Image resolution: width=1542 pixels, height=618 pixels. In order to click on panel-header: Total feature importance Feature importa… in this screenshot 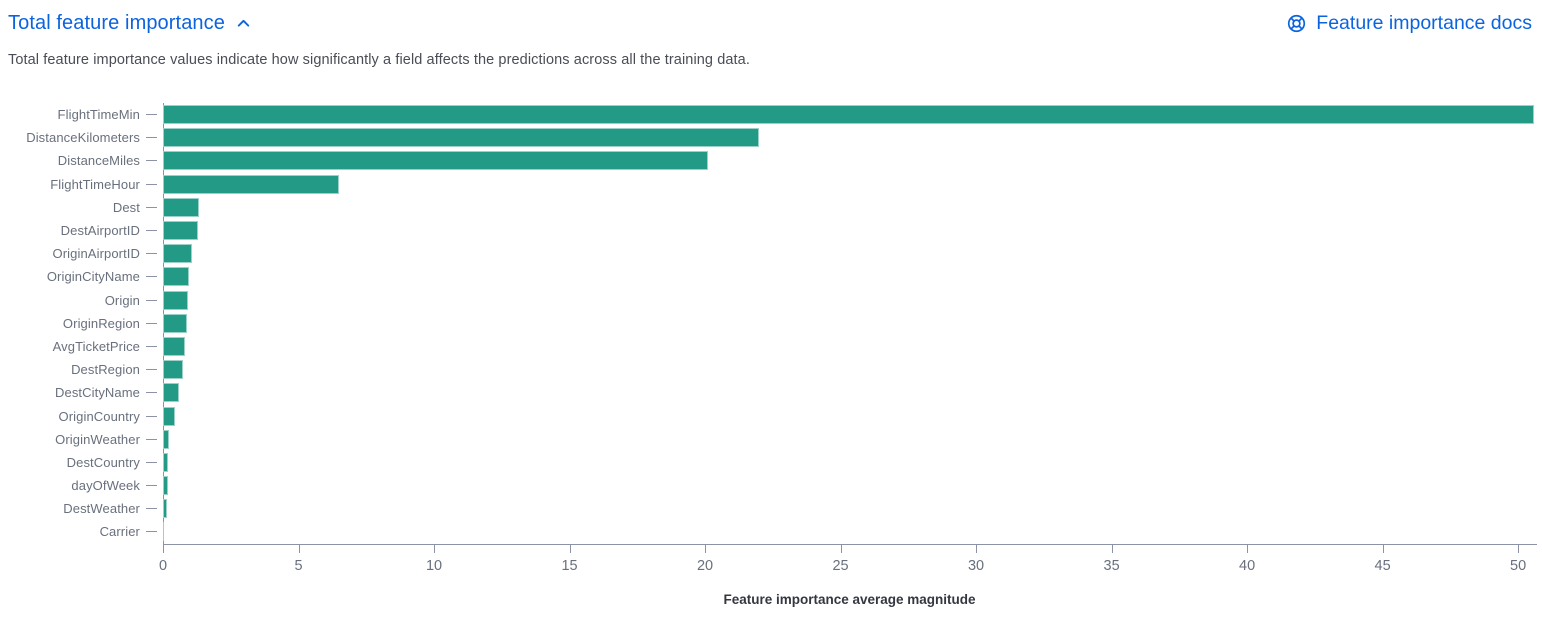, I will do `click(770, 23)`.